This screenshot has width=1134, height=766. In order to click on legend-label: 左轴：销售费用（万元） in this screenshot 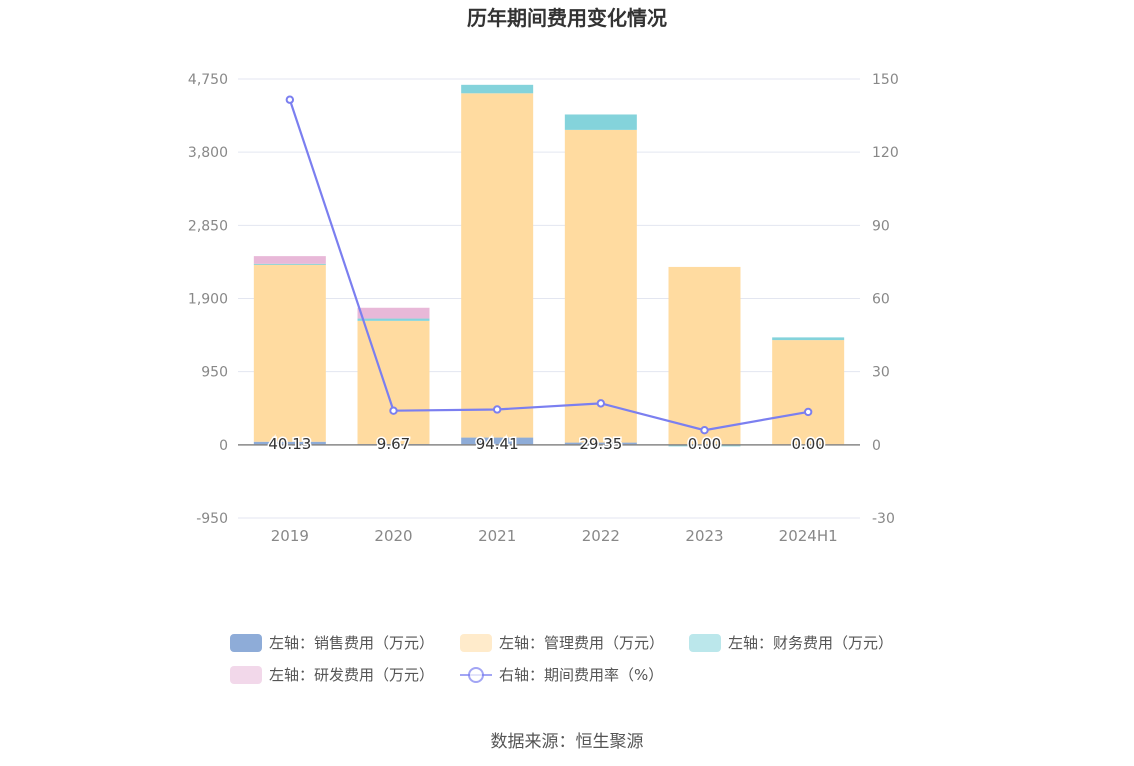, I will do `click(351, 643)`.